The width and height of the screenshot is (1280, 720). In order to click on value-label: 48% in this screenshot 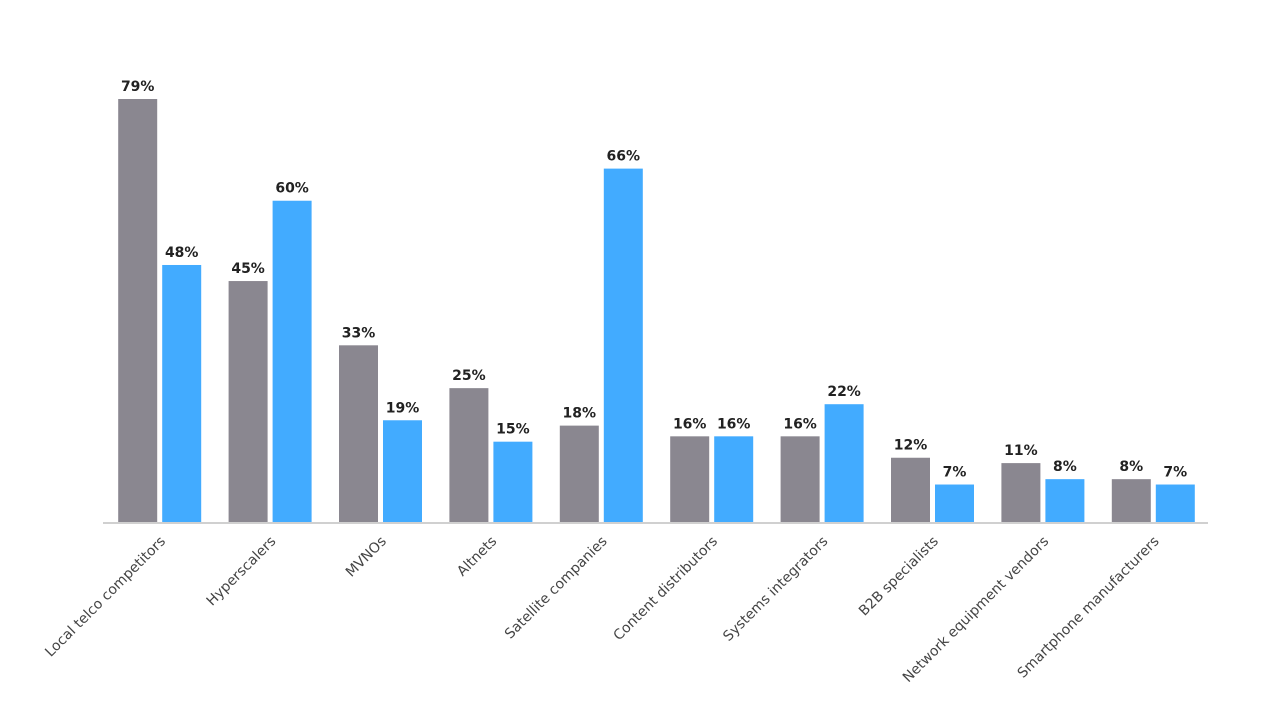, I will do `click(182, 253)`.